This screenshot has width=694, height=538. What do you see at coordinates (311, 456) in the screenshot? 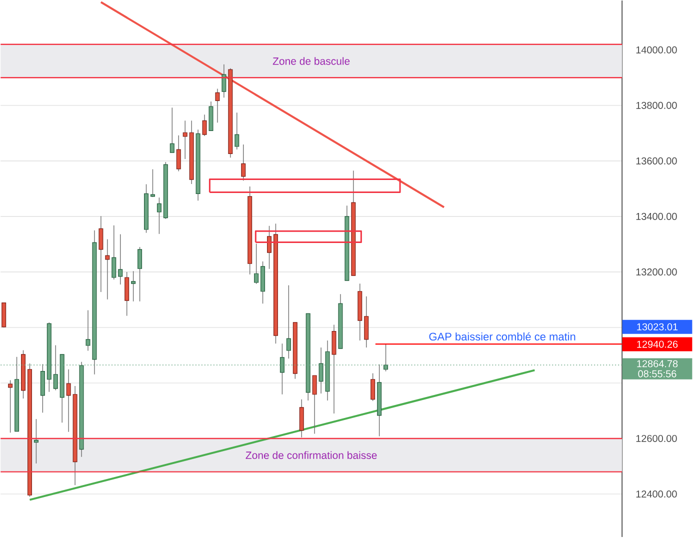
I see `band-label: Zone de confirmation baisse` at bounding box center [311, 456].